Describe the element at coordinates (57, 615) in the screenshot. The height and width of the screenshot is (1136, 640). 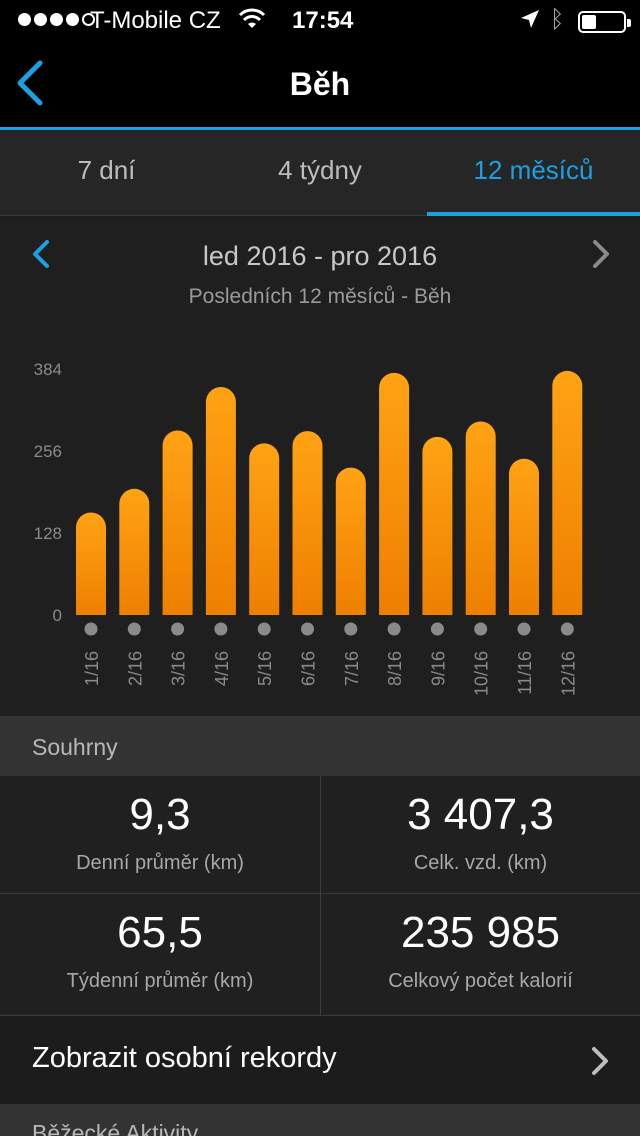
I see `y-tick-label: 0` at that location.